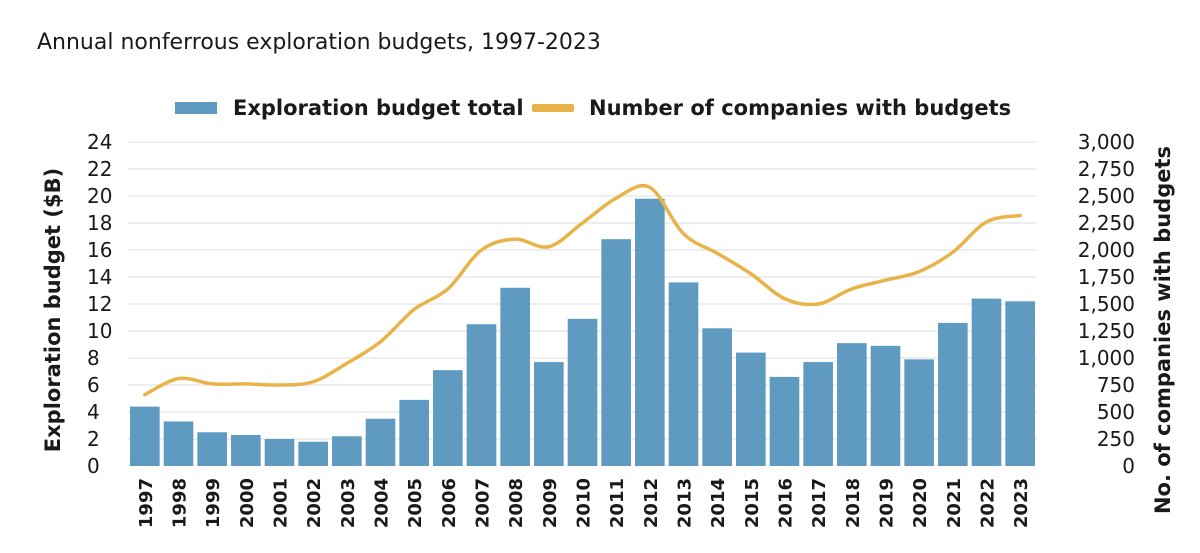 Image resolution: width=1200 pixels, height=553 pixels. I want to click on x-tick-label: 2018, so click(853, 503).